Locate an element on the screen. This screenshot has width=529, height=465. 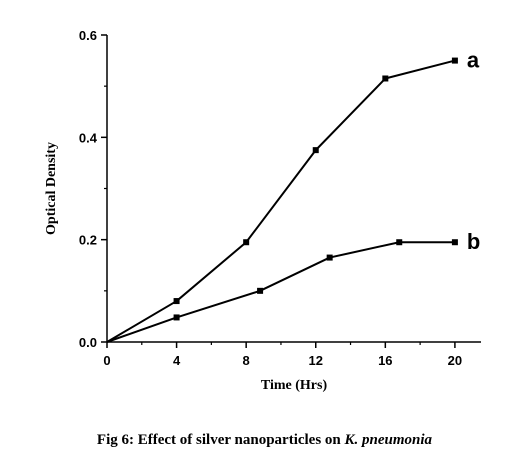
x-tick-label: 16 is located at coordinates (385, 360).